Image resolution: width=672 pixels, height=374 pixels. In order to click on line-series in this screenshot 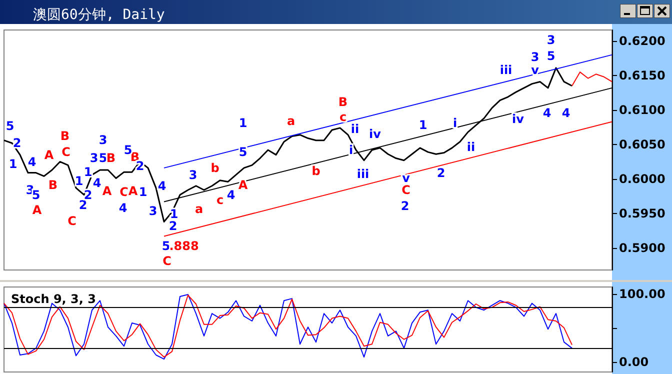, I will do `click(592, 79)`.